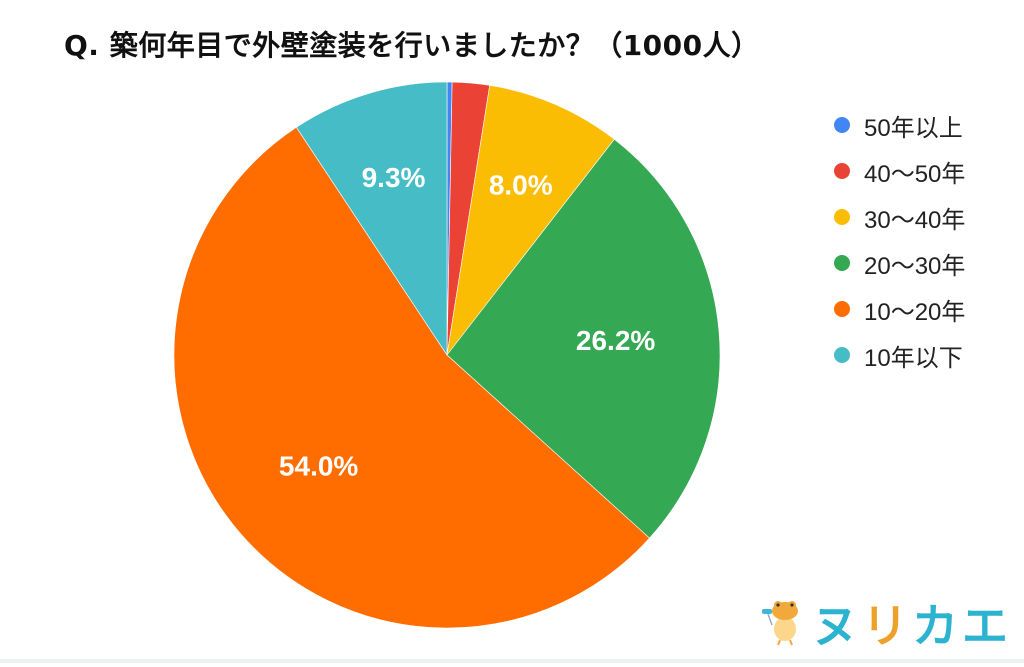  Describe the element at coordinates (915, 220) in the screenshot. I see `legend-label: 30〜40年` at that location.